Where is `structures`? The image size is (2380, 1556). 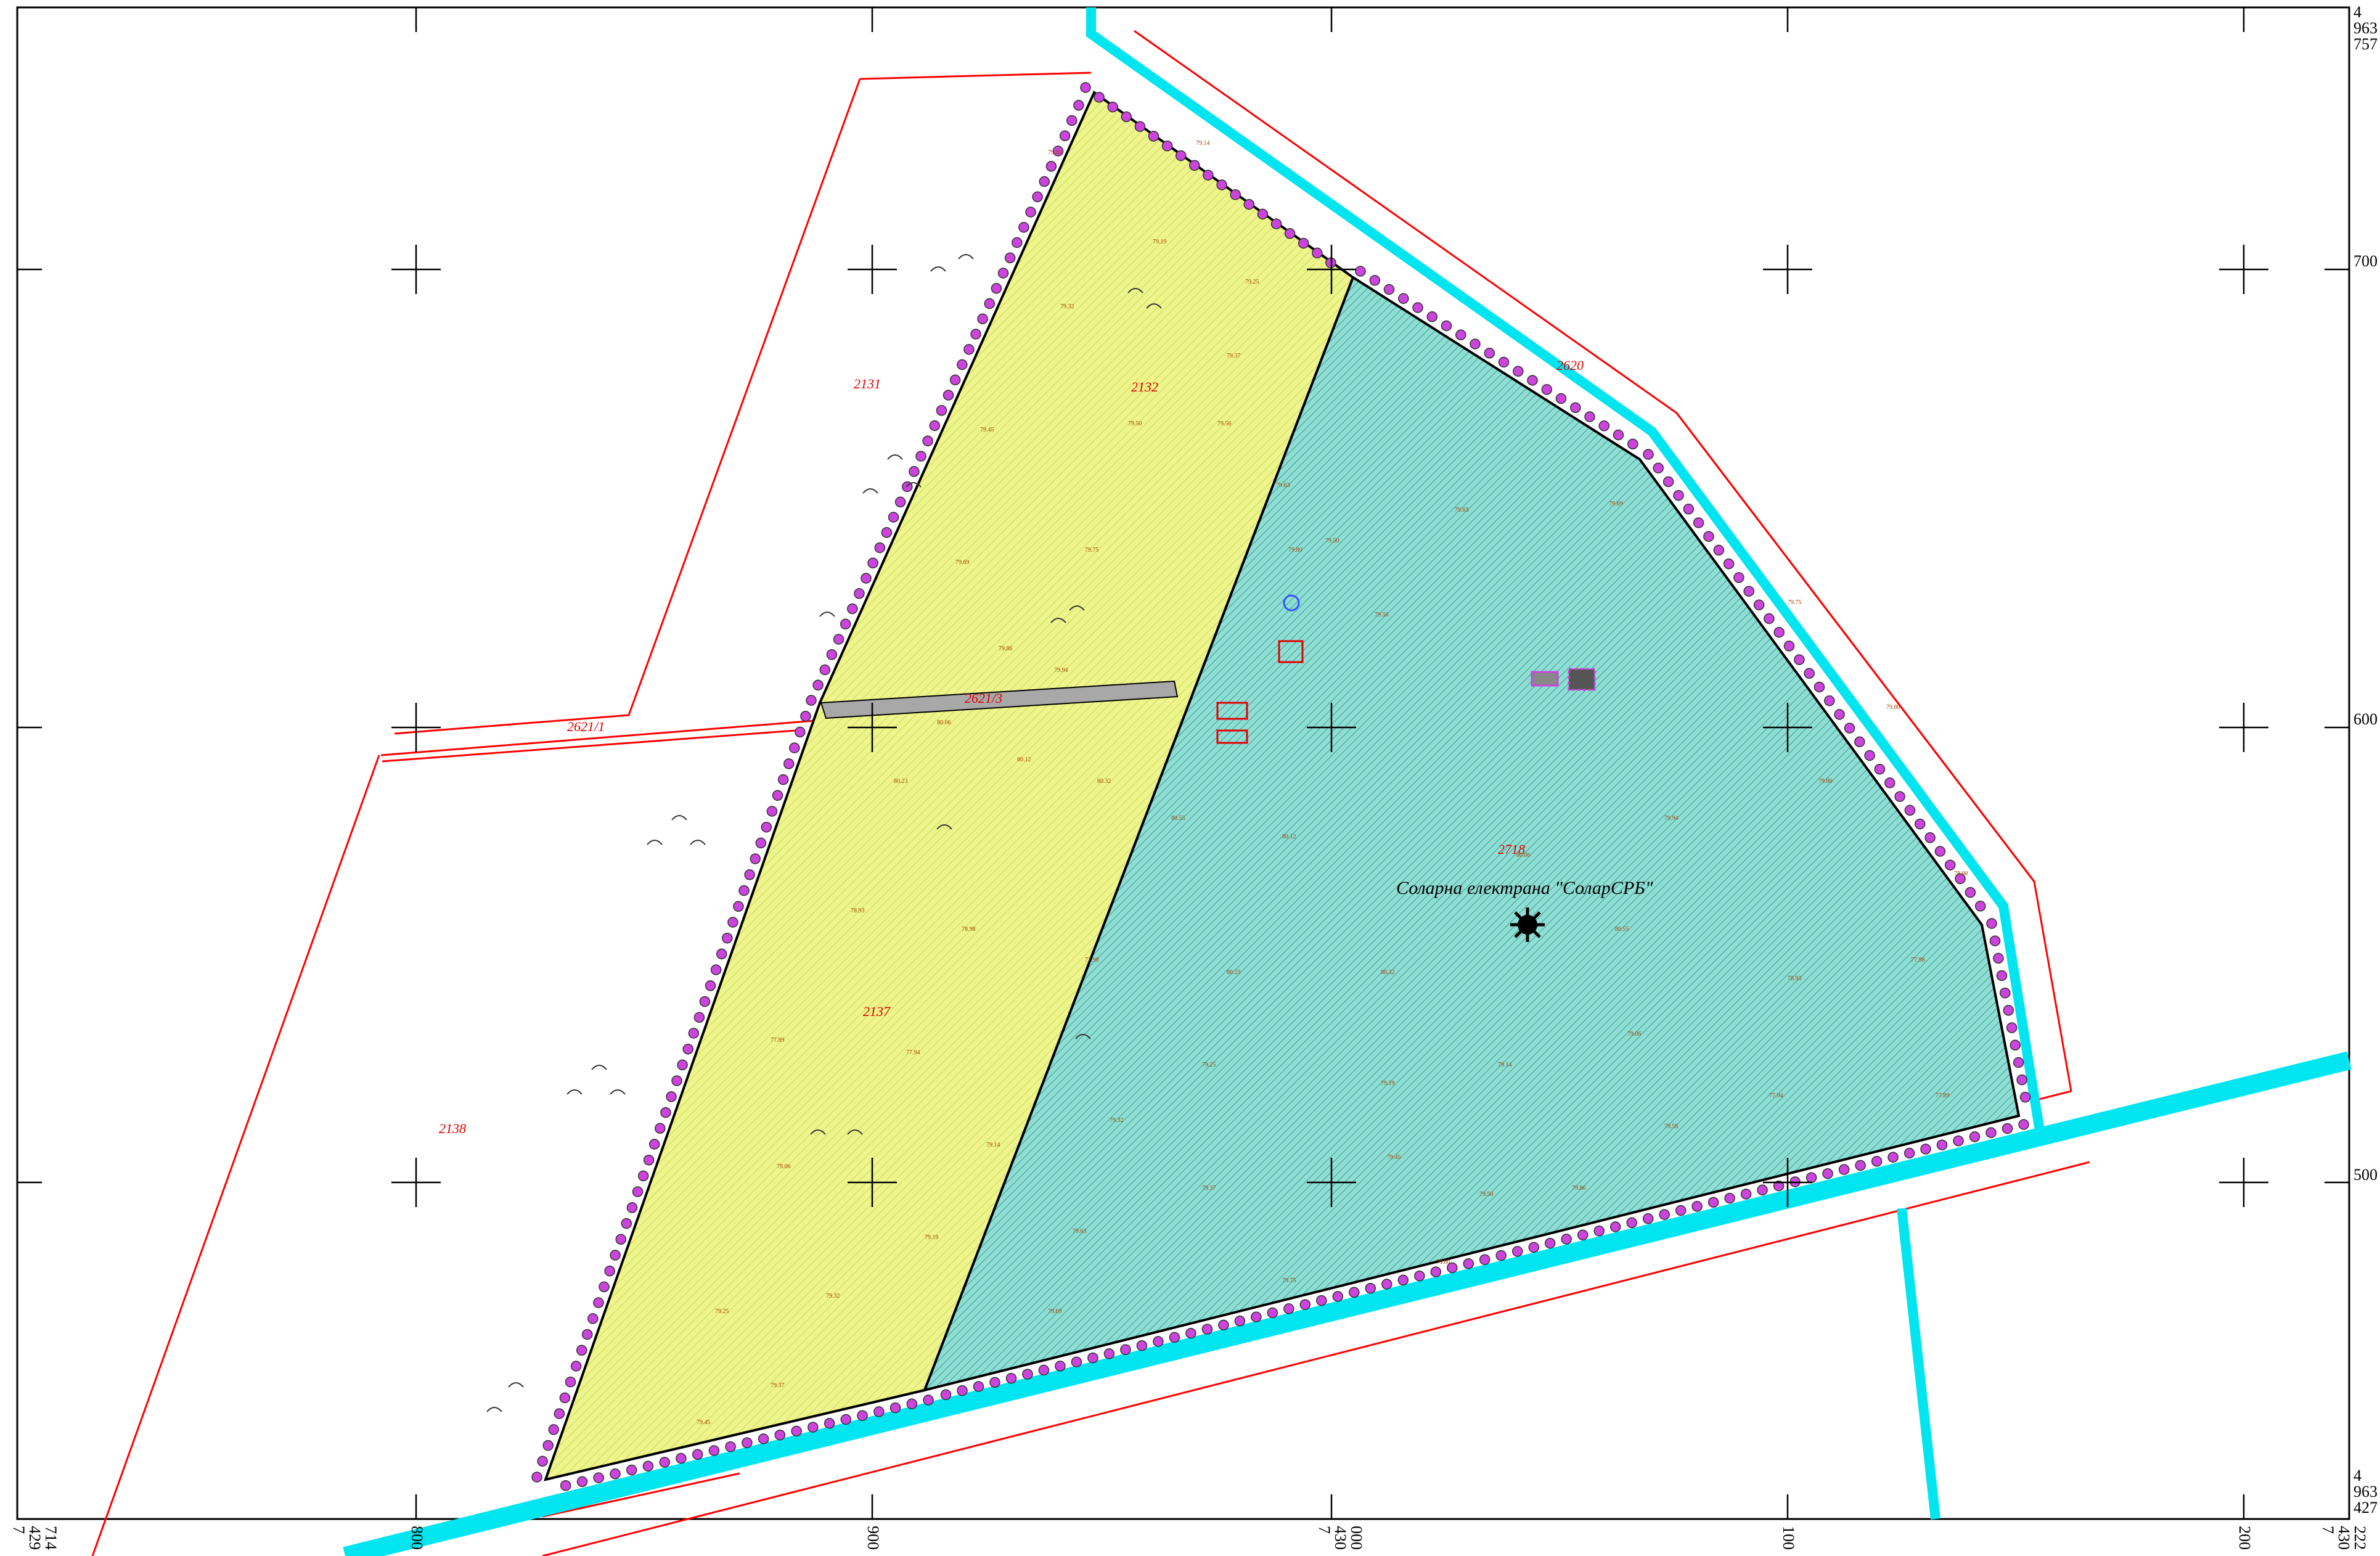 structures is located at coordinates (1406, 669).